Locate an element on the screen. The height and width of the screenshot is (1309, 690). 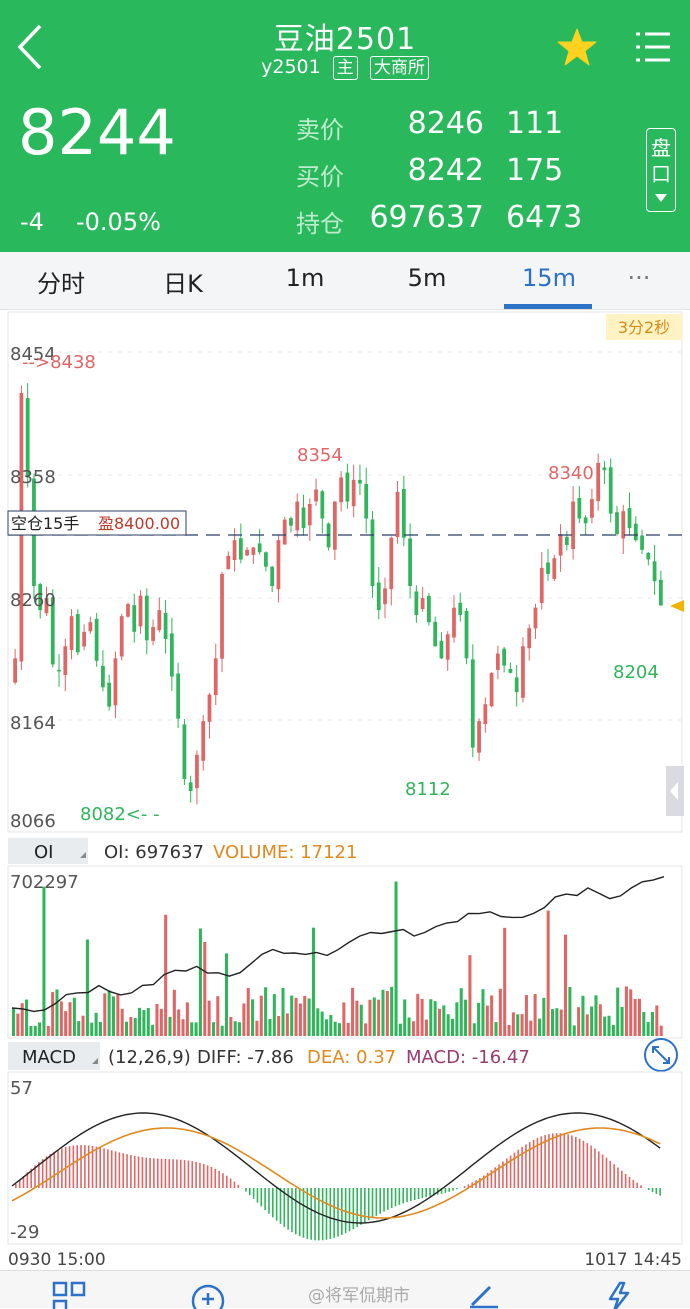
position-box is located at coordinates (97, 523).